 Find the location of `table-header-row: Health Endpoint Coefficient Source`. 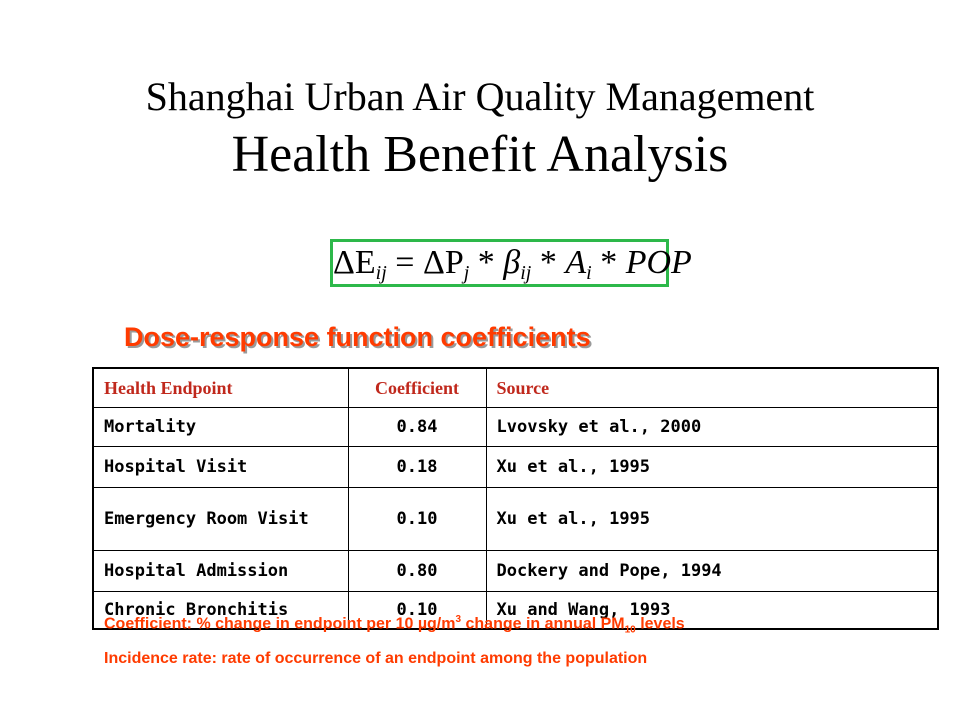

table-header-row: Health Endpoint Coefficient Source is located at coordinates (515, 387).